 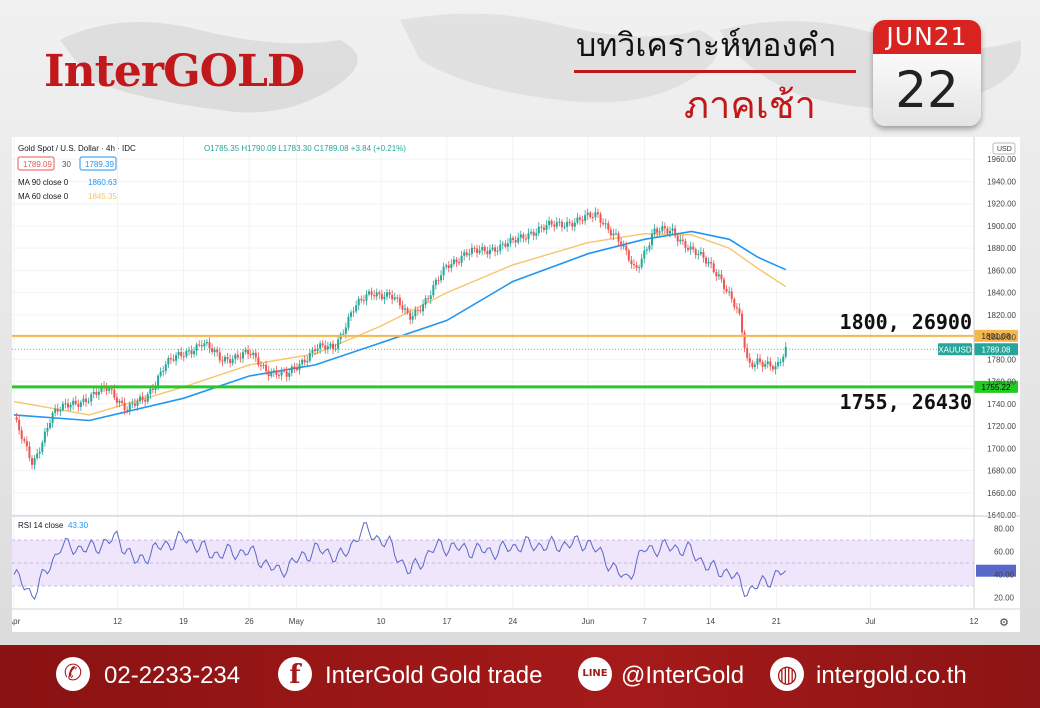 I want to click on x-tick-label: Jul, so click(x=870, y=621).